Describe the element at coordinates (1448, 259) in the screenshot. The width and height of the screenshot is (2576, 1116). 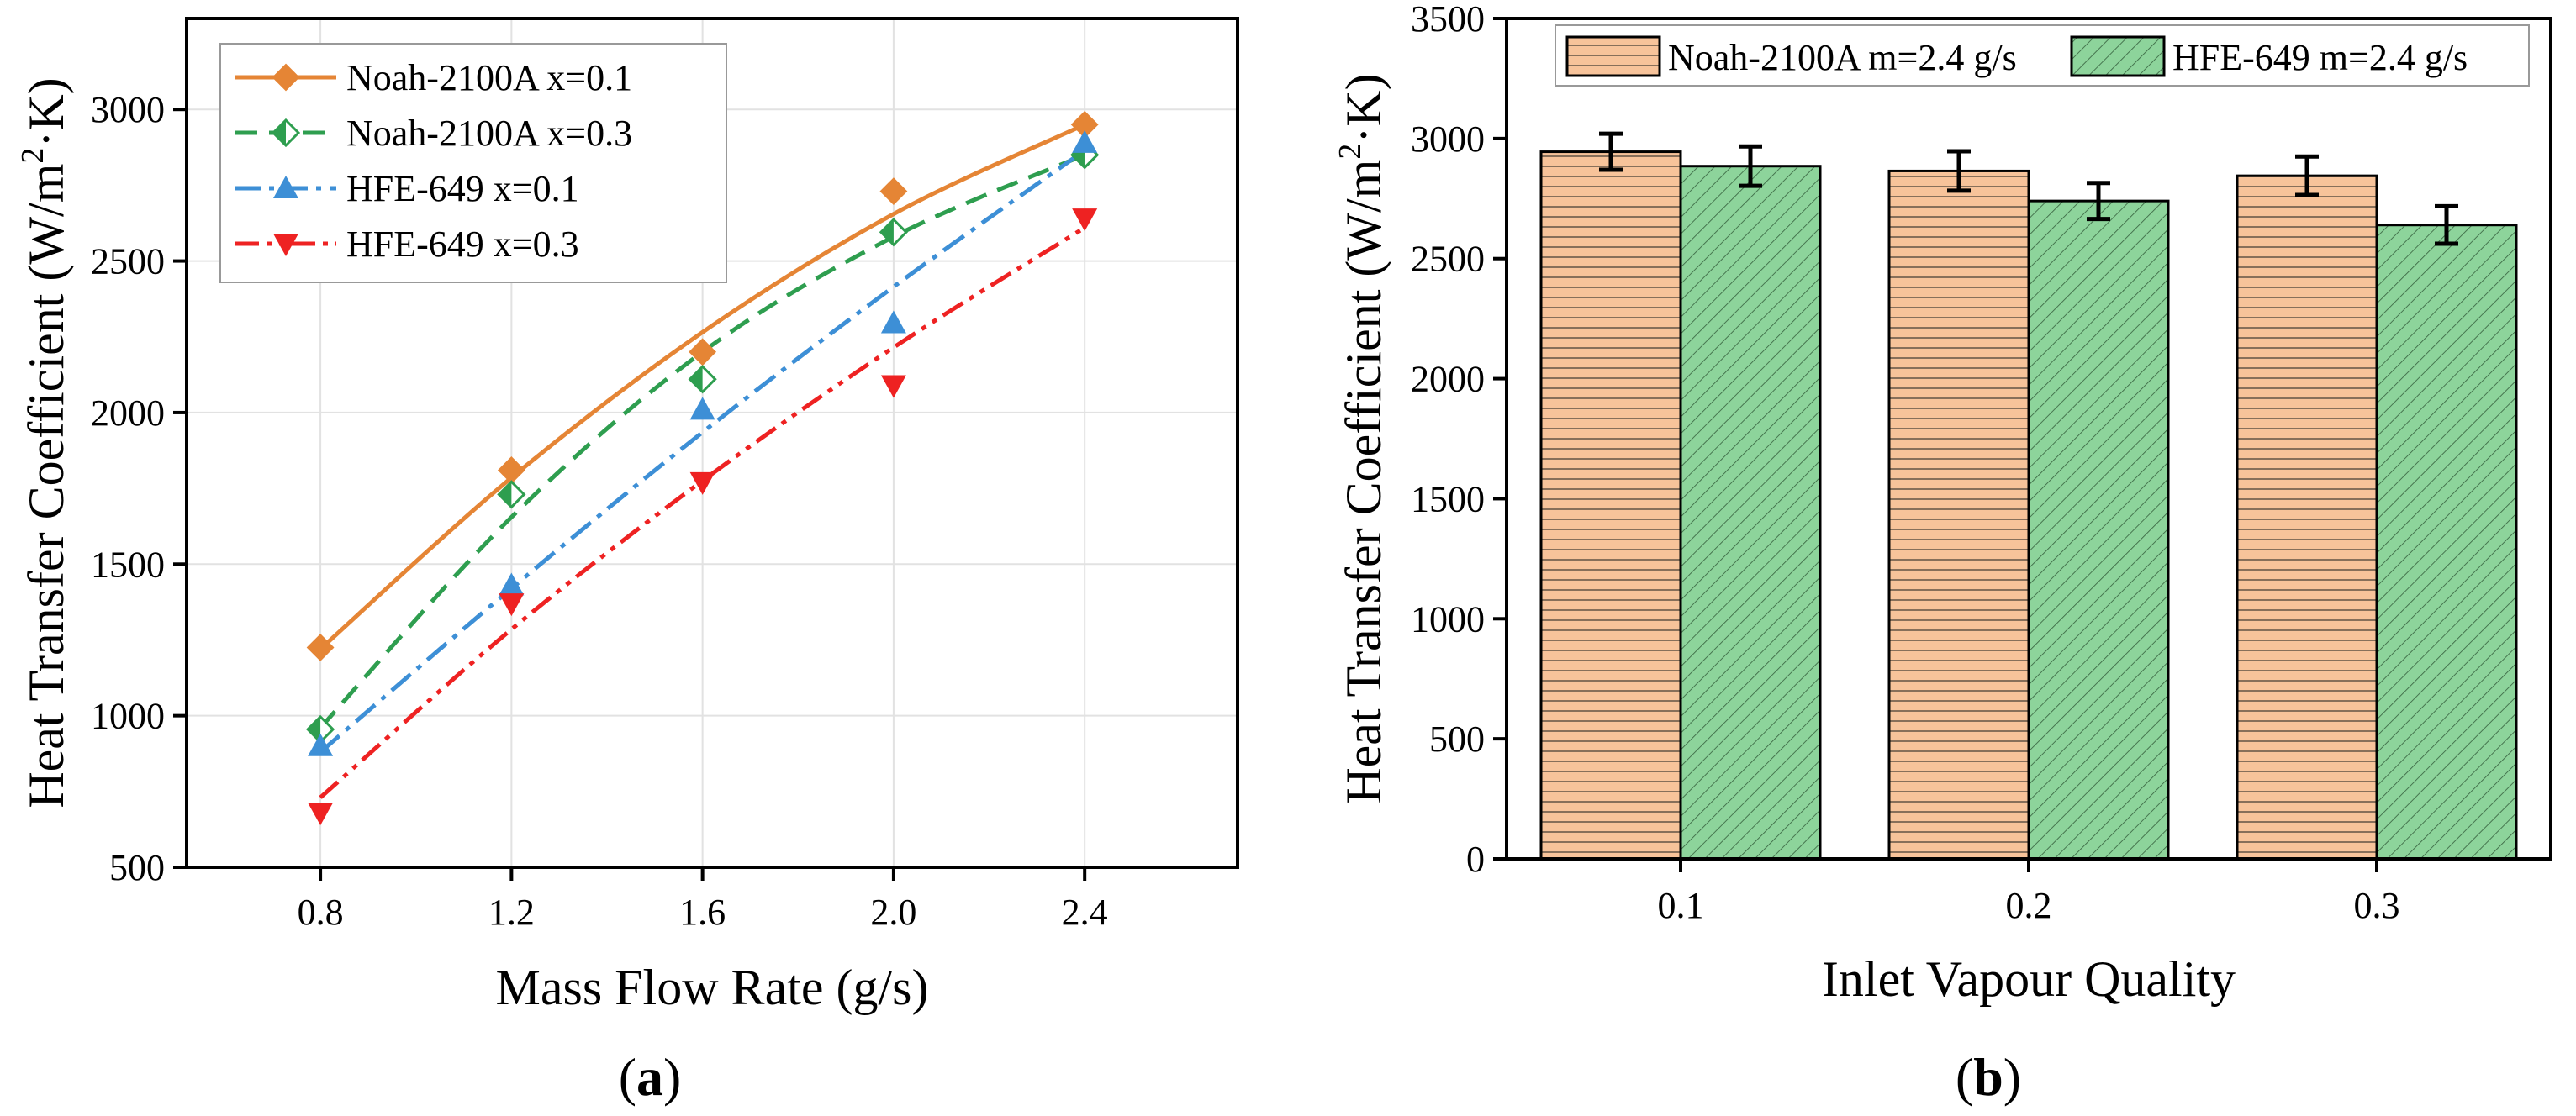
I see `b-ytick-label-5: 2500` at that location.